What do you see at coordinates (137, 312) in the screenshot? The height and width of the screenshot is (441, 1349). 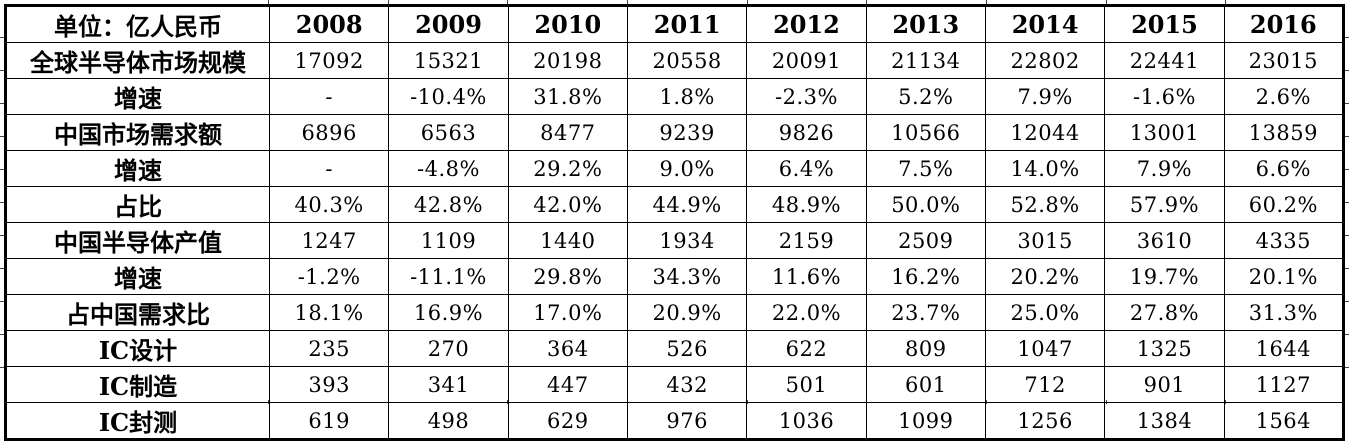 I see `row-label-cell: 占中国需求比` at bounding box center [137, 312].